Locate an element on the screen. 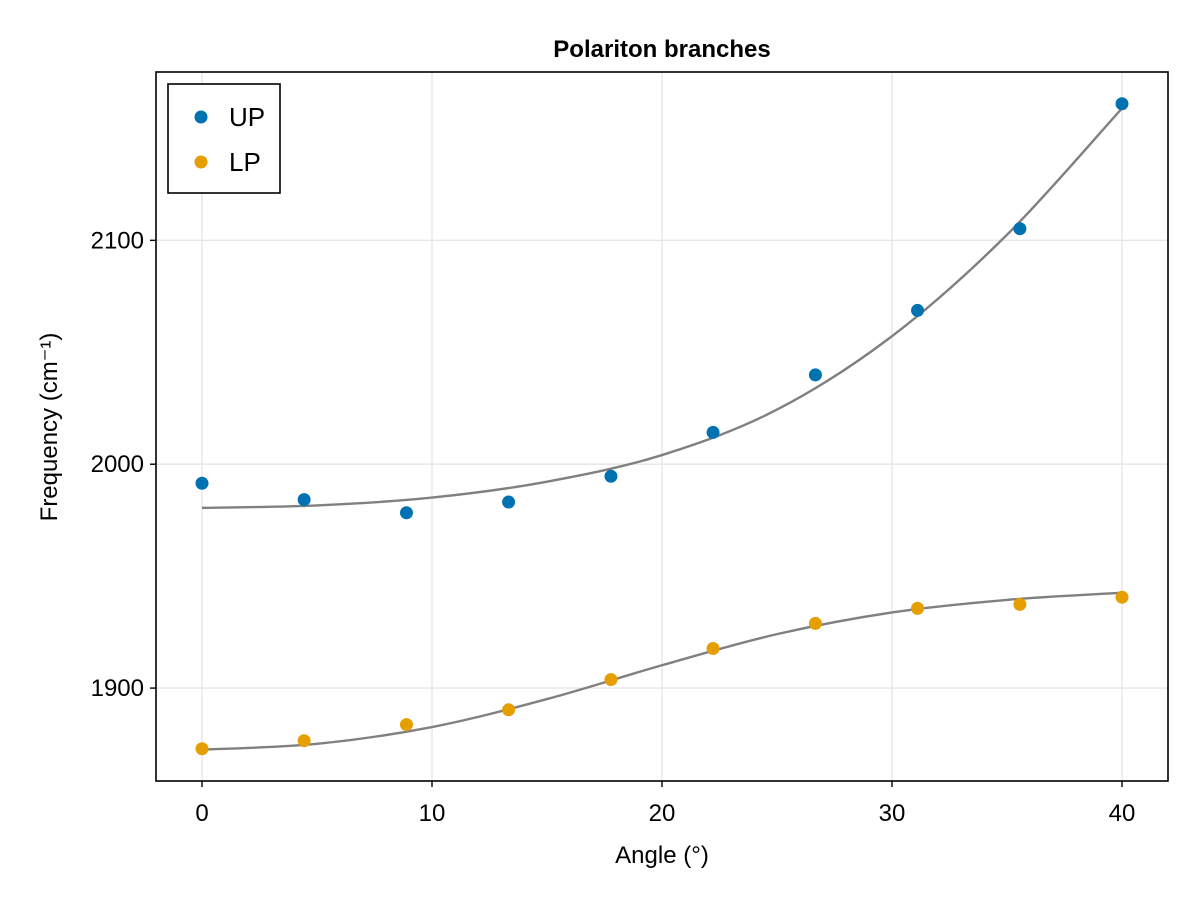 This screenshot has height=900, width=1200. legend-marker-up is located at coordinates (201, 117).